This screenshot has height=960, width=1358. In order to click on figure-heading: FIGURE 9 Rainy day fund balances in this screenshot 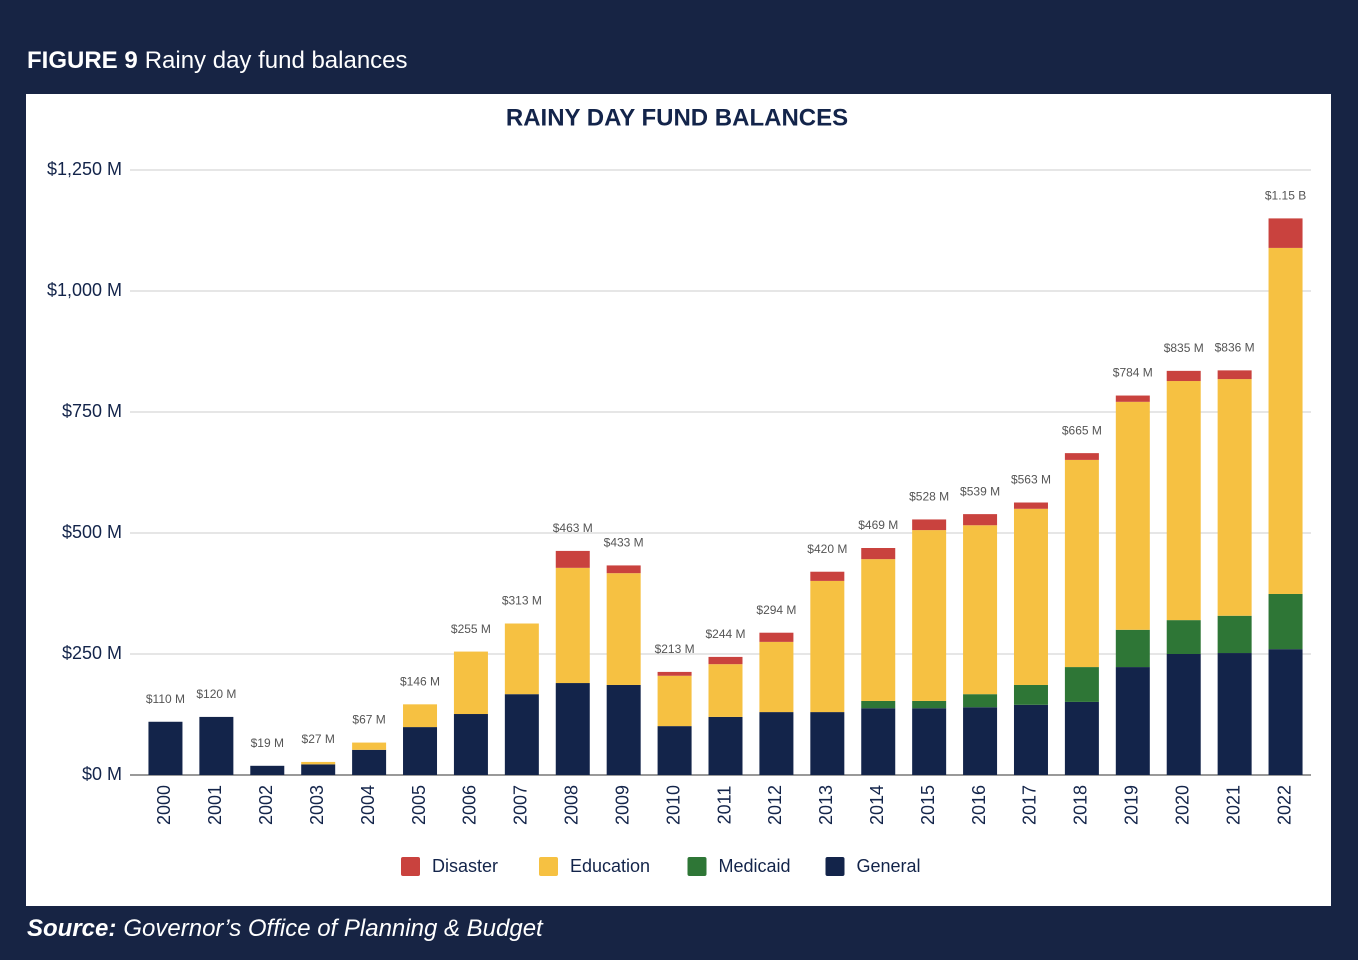, I will do `click(217, 60)`.